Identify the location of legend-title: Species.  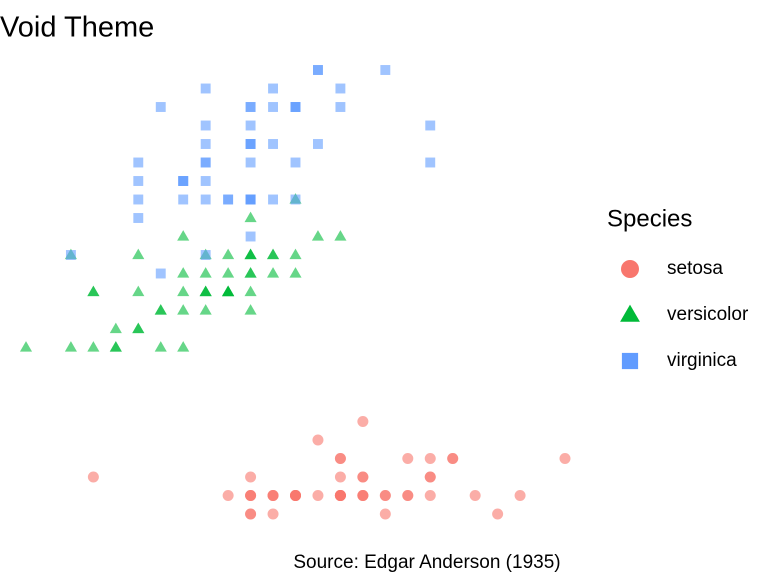
(649, 218).